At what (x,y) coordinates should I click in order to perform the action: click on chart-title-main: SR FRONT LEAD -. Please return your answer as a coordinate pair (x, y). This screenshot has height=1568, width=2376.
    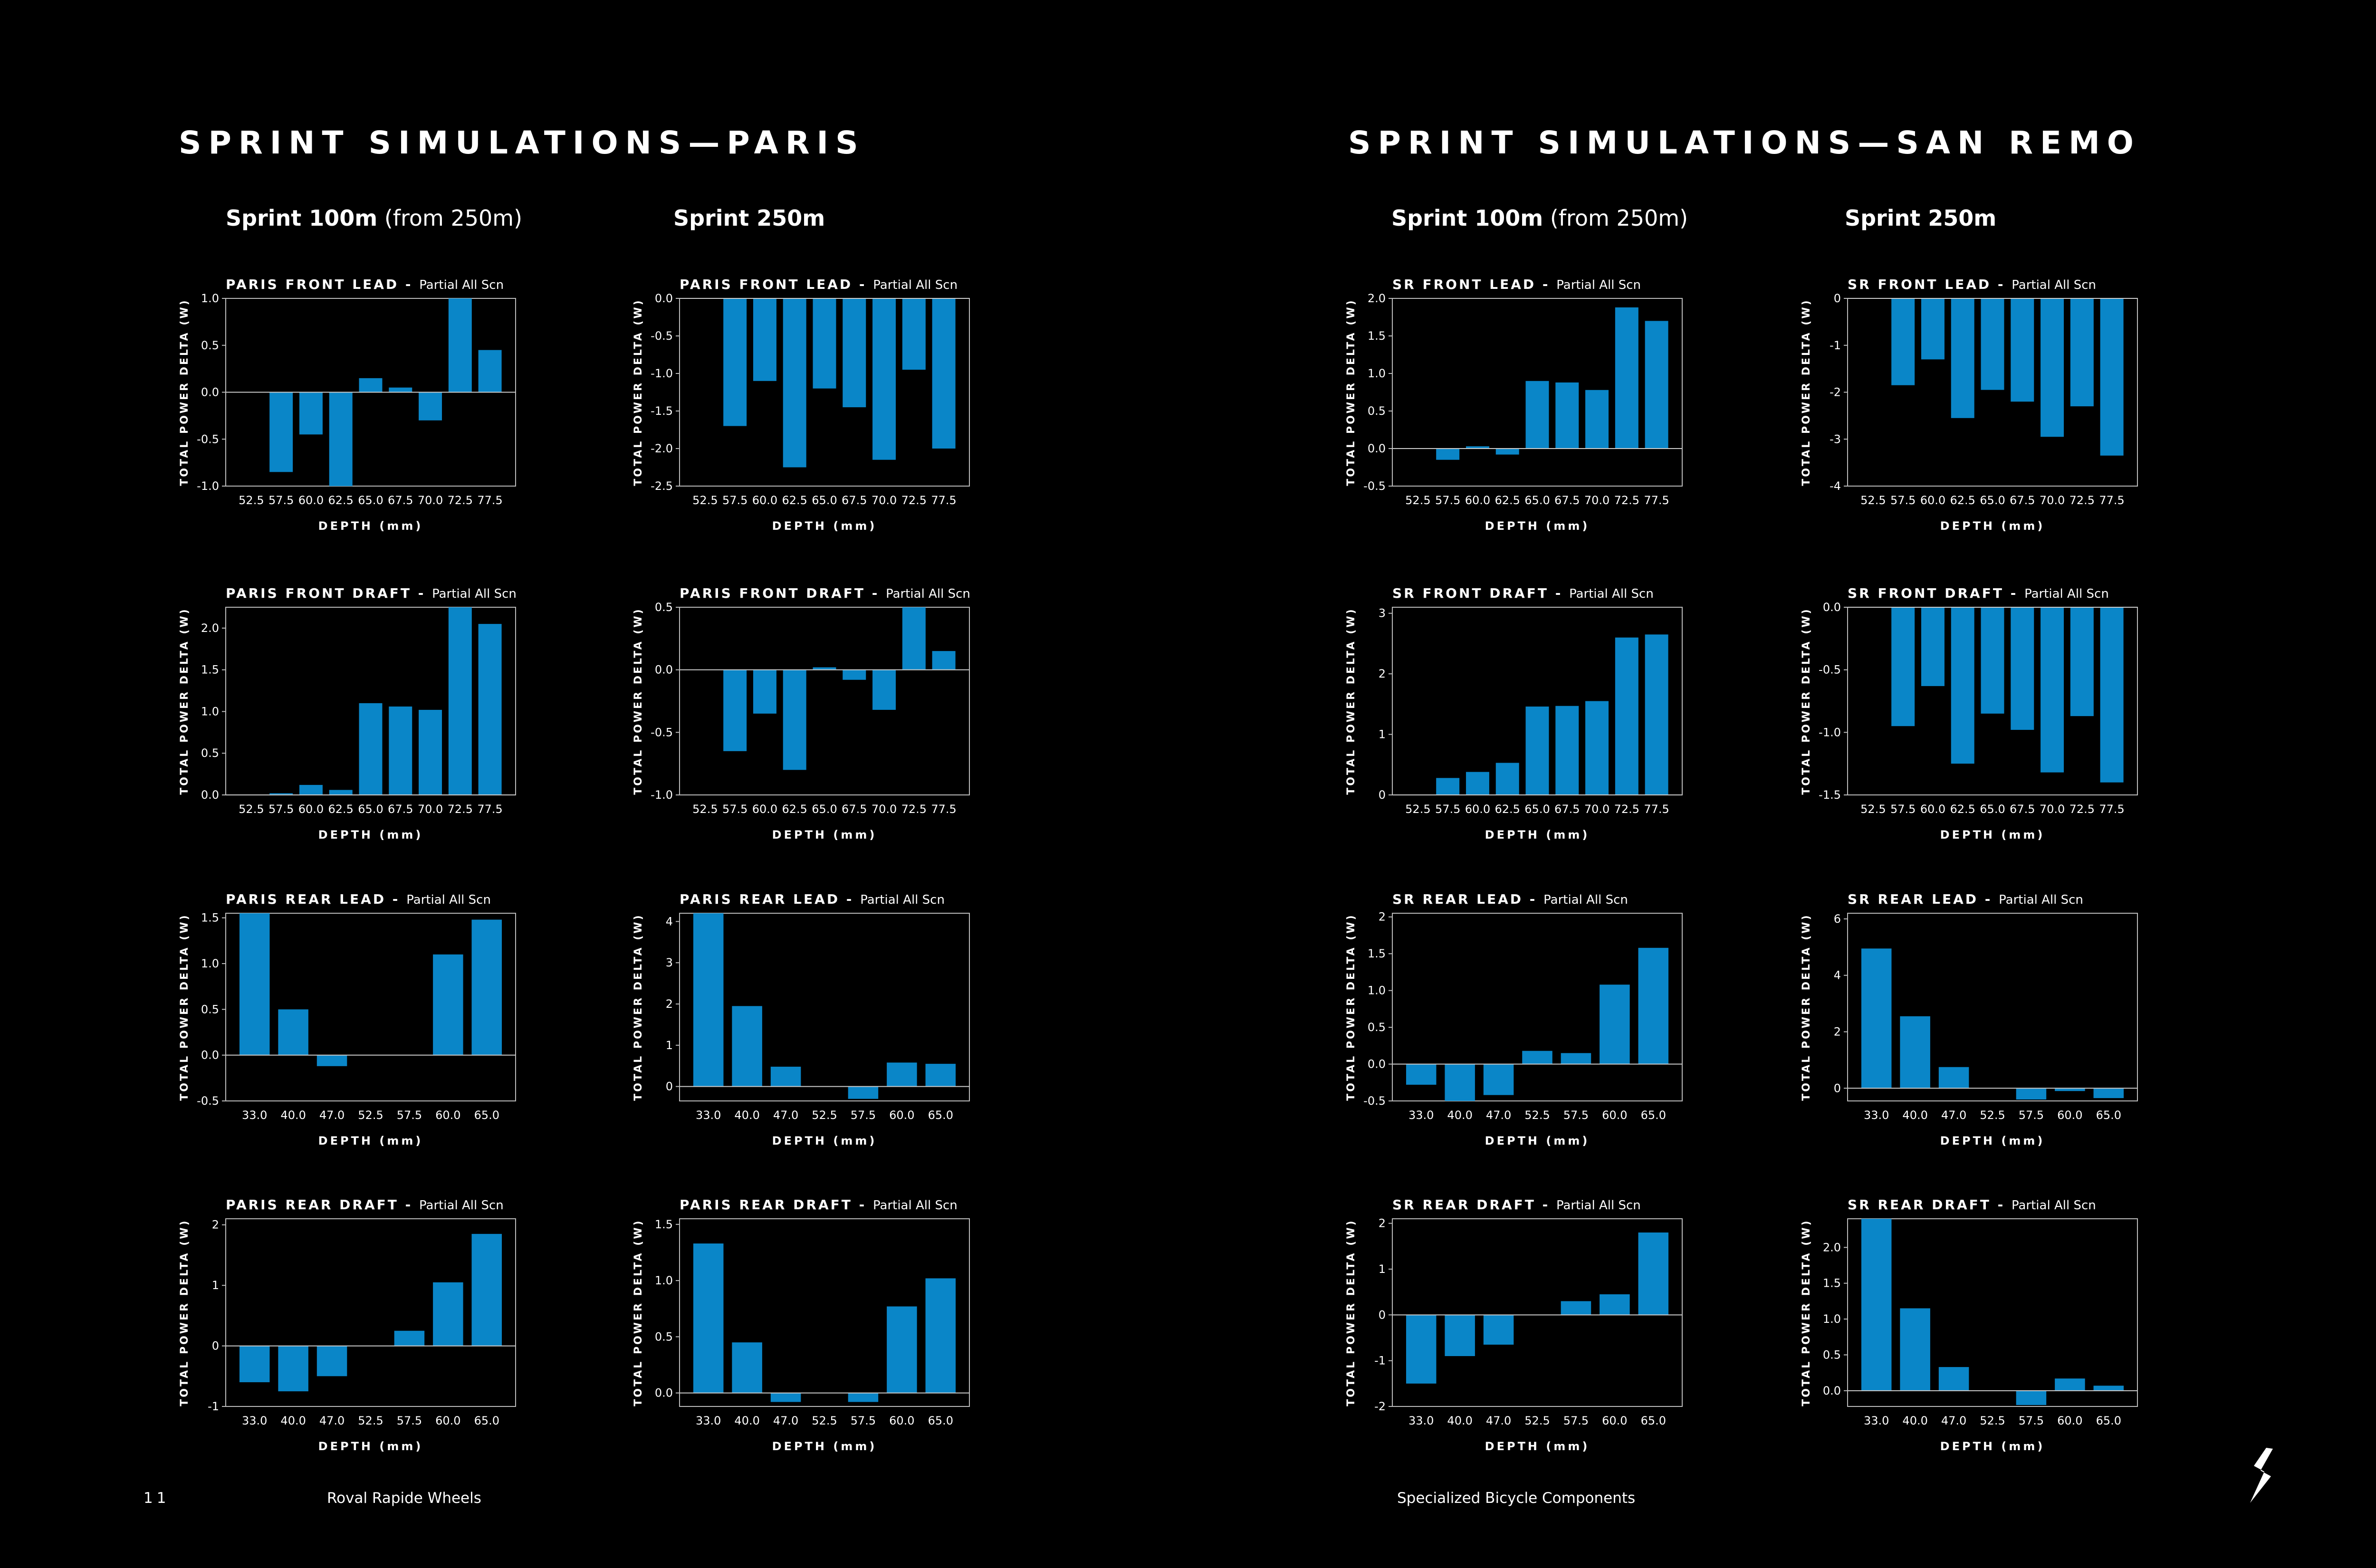
    Looking at the image, I should click on (1474, 285).